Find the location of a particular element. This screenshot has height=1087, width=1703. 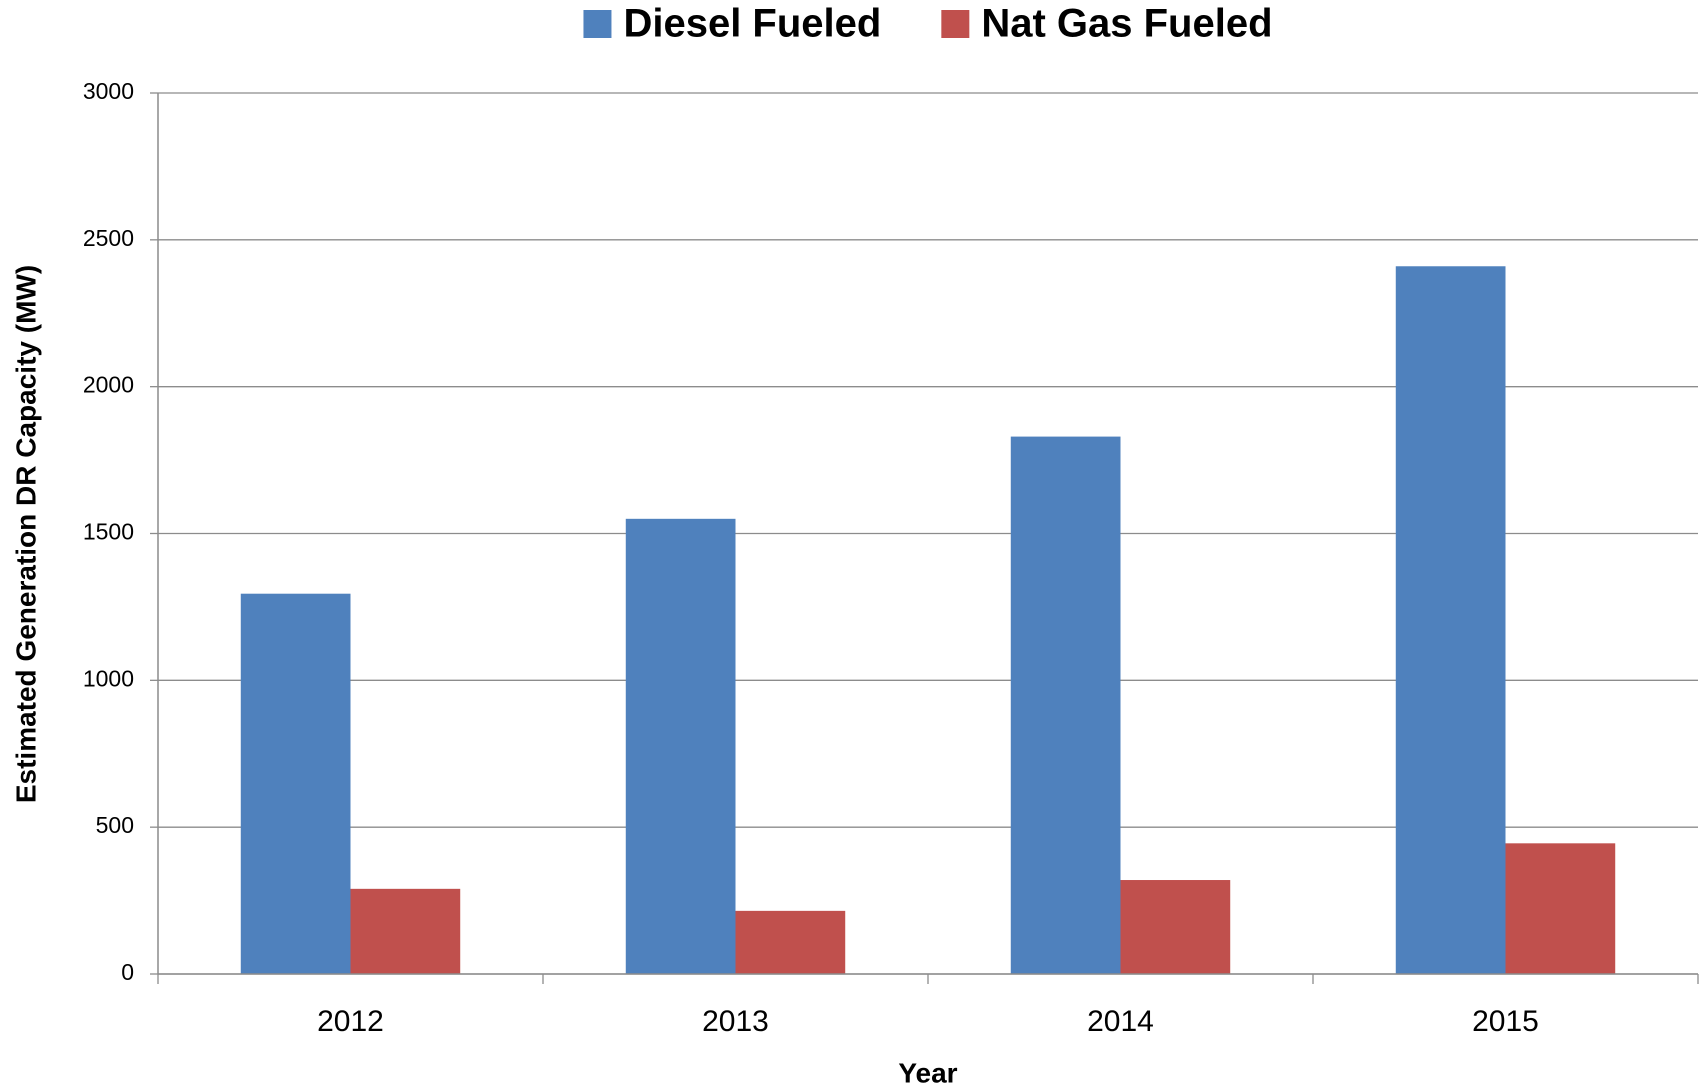

y-tick-label: 3000 is located at coordinates (108, 91).